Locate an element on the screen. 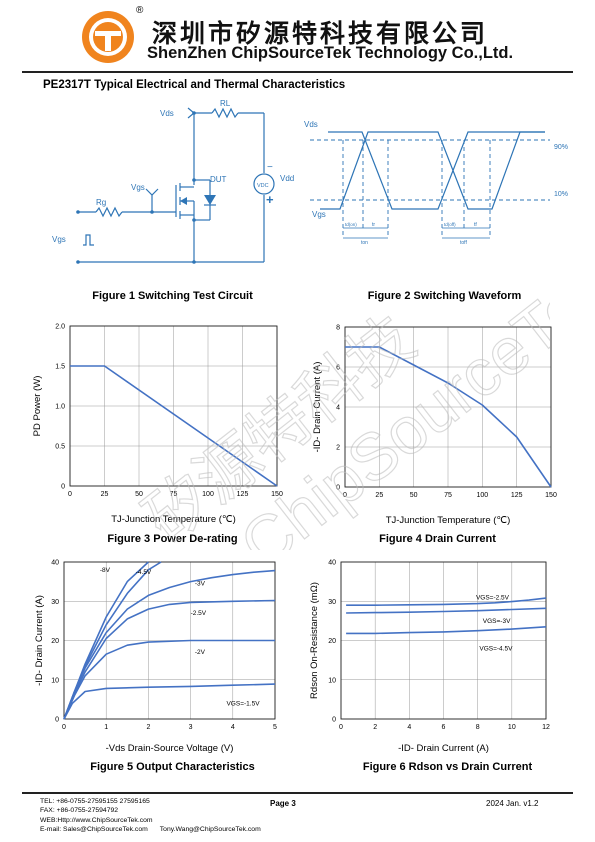  x-axis-label: -ID- Drain Current (A) is located at coordinates (443, 748).